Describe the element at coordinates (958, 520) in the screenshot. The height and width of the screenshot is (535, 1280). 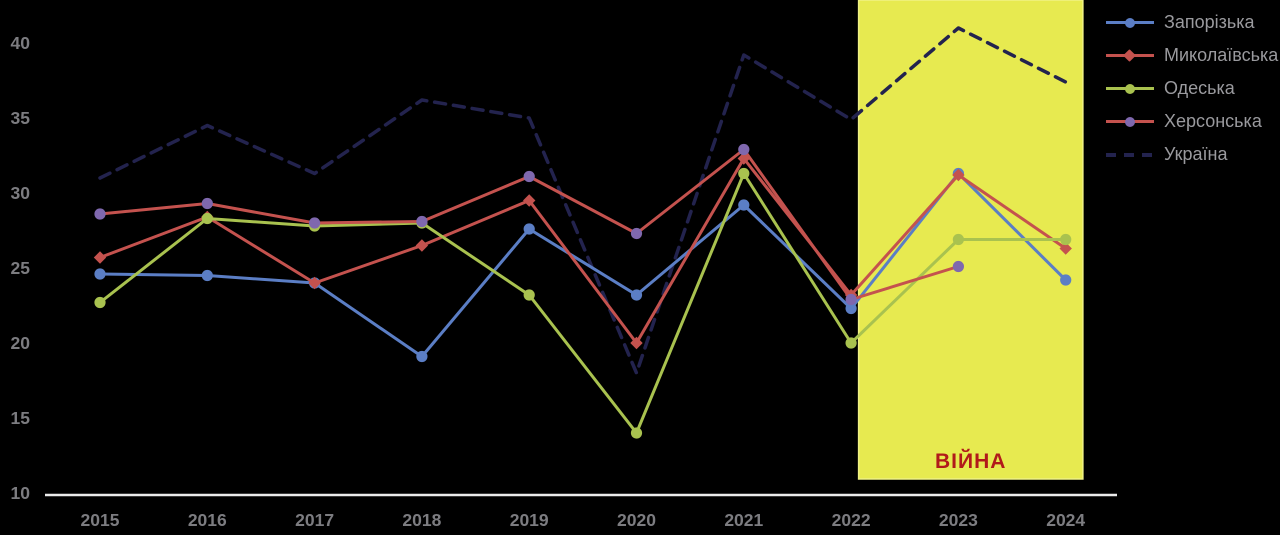
I see `x-tick-label: 2023` at that location.